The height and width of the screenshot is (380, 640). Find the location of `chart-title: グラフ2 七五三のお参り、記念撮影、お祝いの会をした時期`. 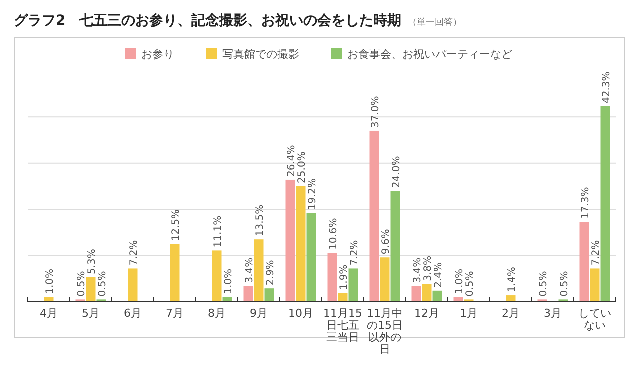

chart-title: グラフ2 七五三のお参り、記念撮影、お祝いの会をした時期 is located at coordinates (208, 20).